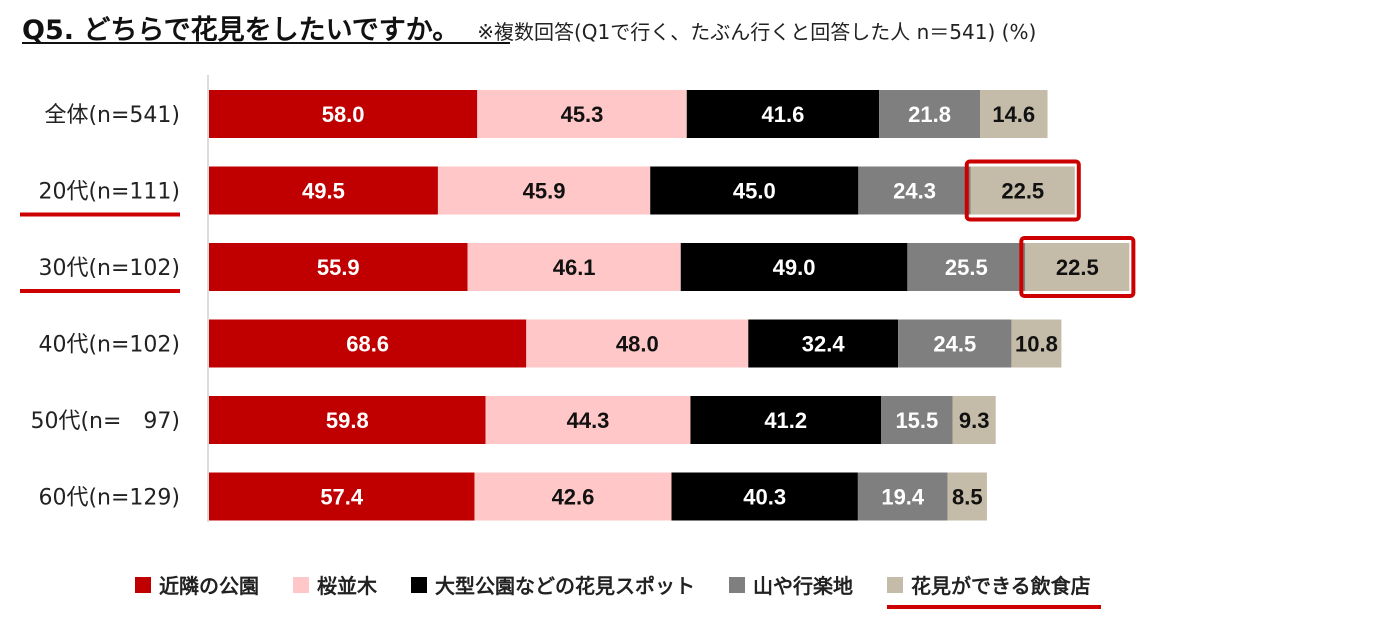  What do you see at coordinates (109, 192) in the screenshot?
I see `category-label: 20代(n=111)` at bounding box center [109, 192].